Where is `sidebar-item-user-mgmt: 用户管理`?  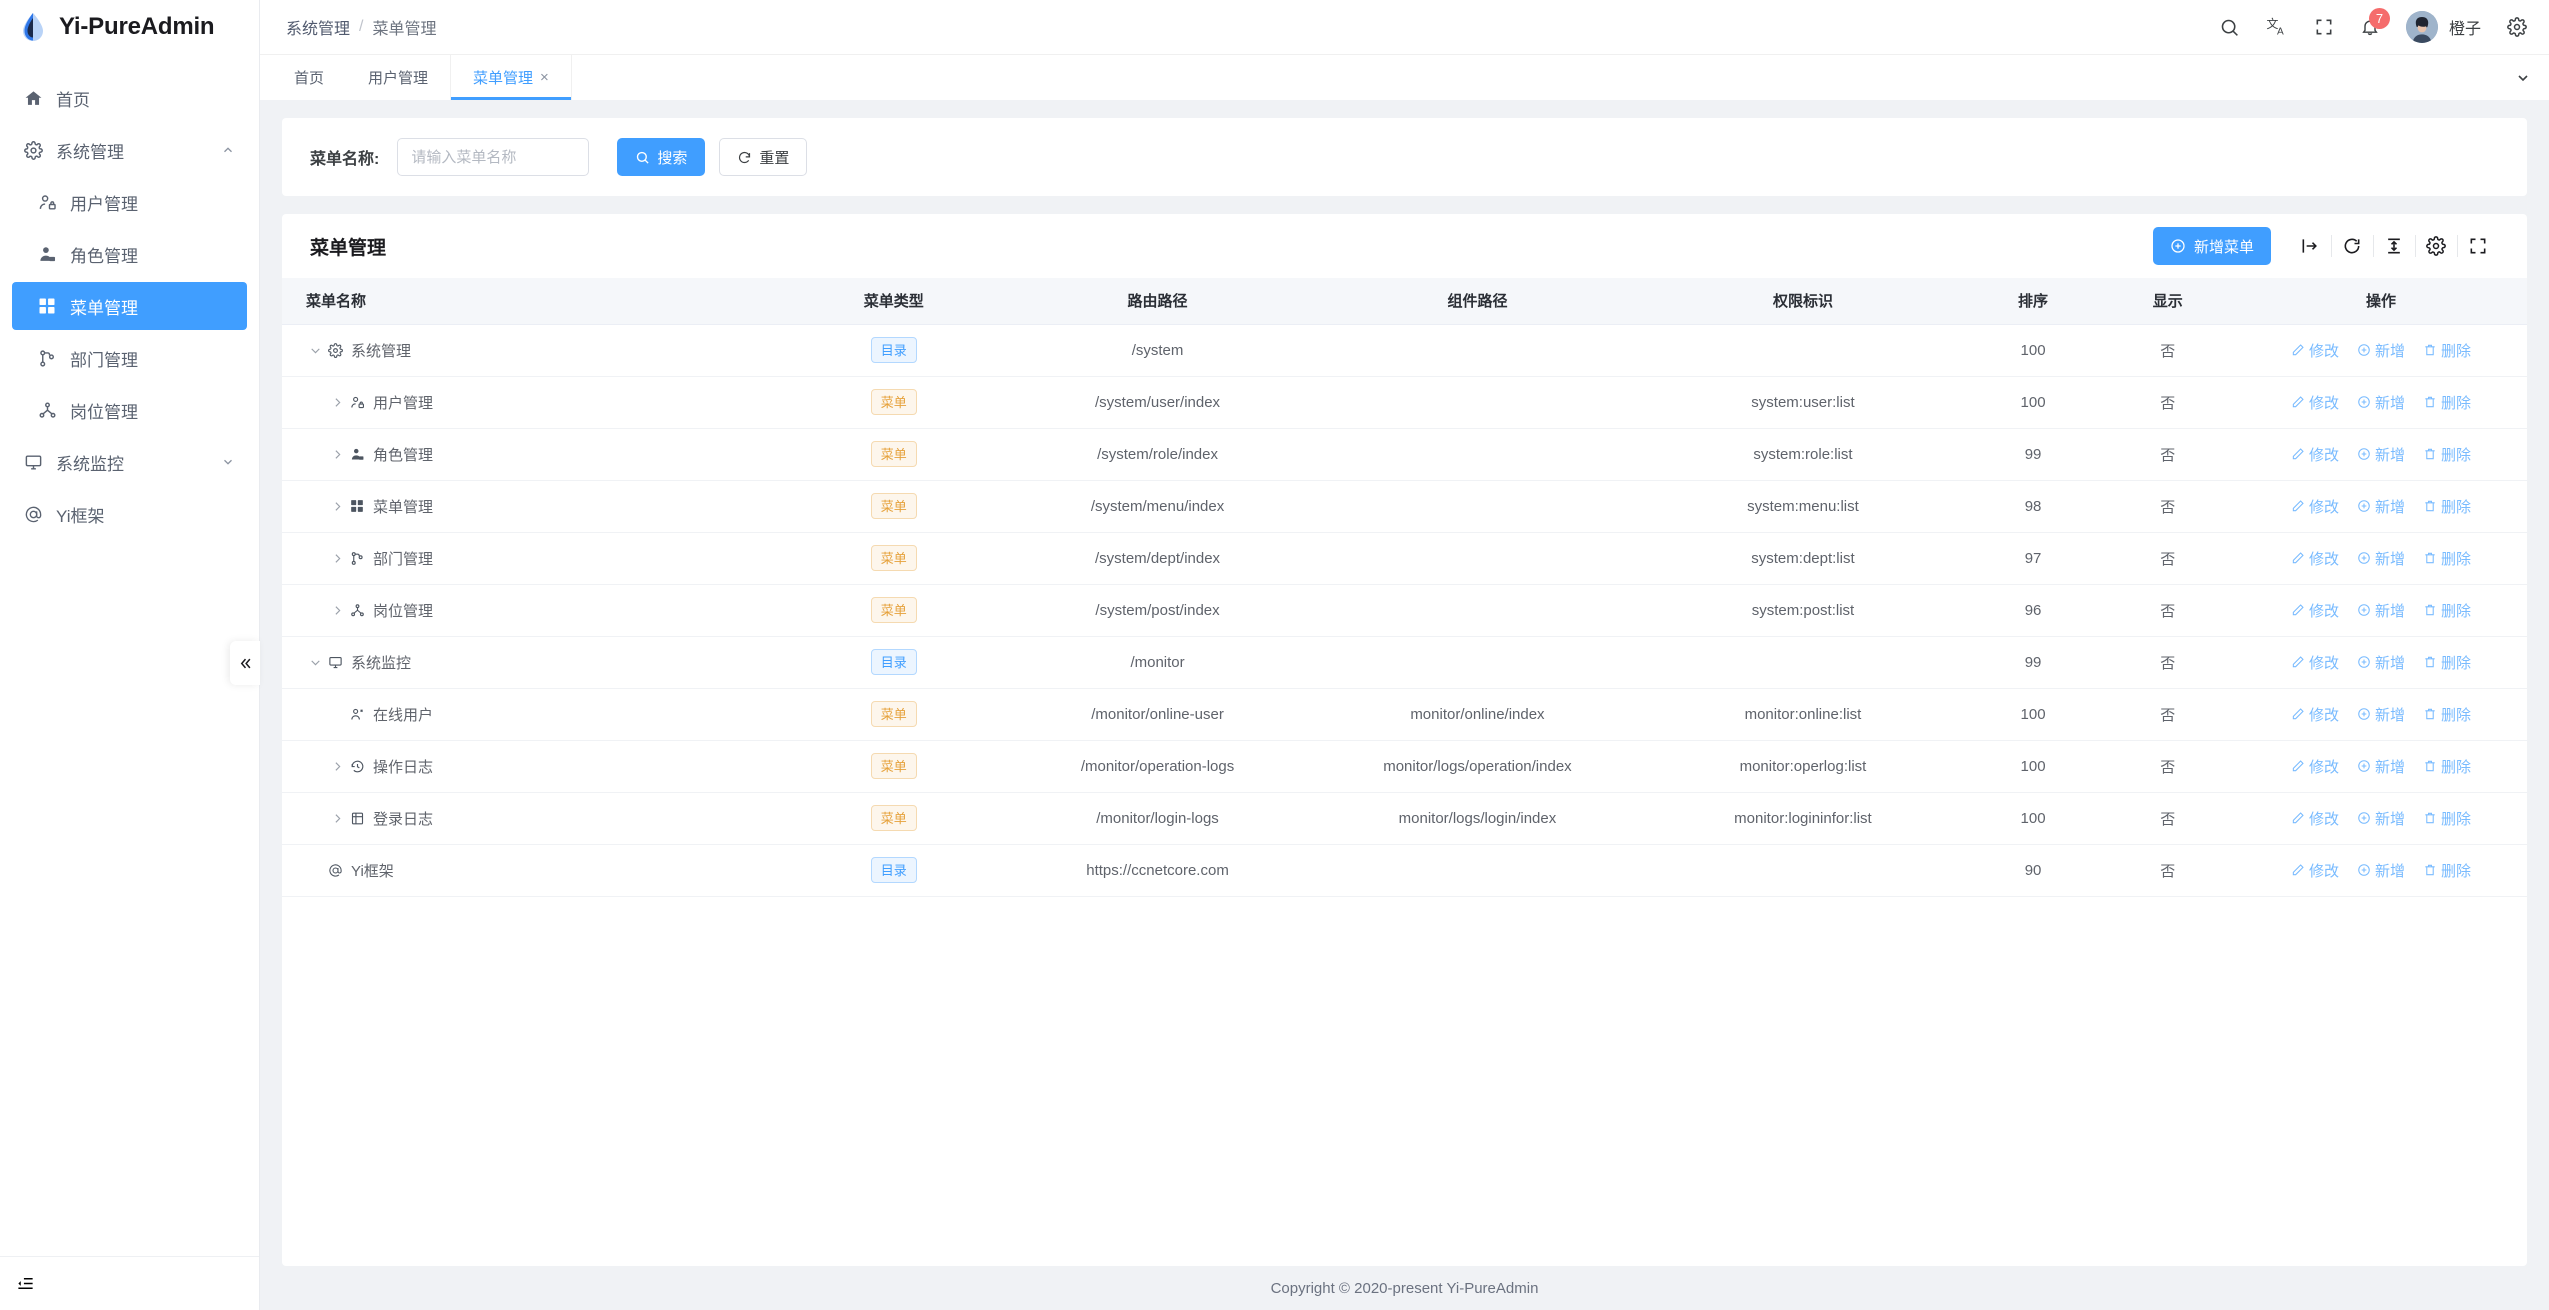
sidebar-item-user-mgmt: 用户管理 is located at coordinates (129, 202).